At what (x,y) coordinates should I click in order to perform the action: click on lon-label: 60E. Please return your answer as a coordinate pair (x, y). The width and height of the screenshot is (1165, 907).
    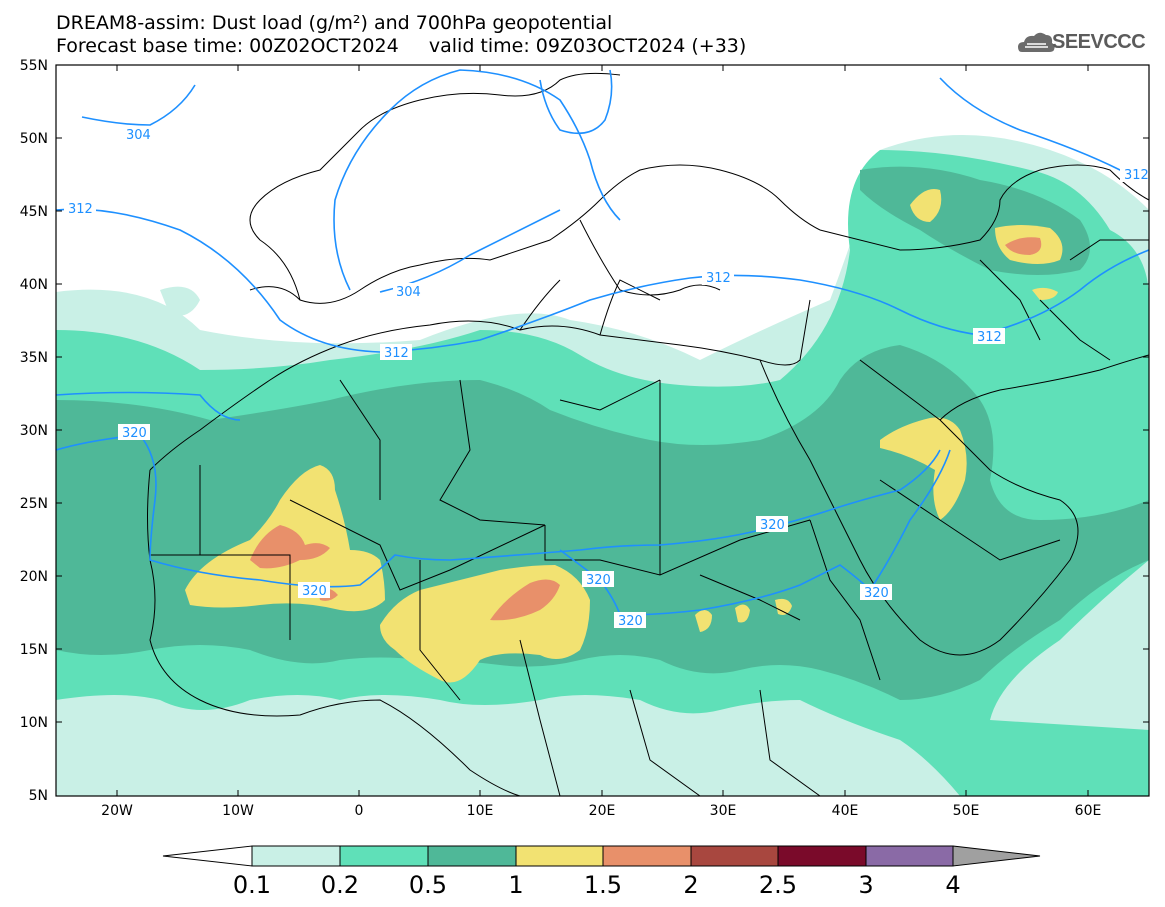
    Looking at the image, I should click on (1088, 811).